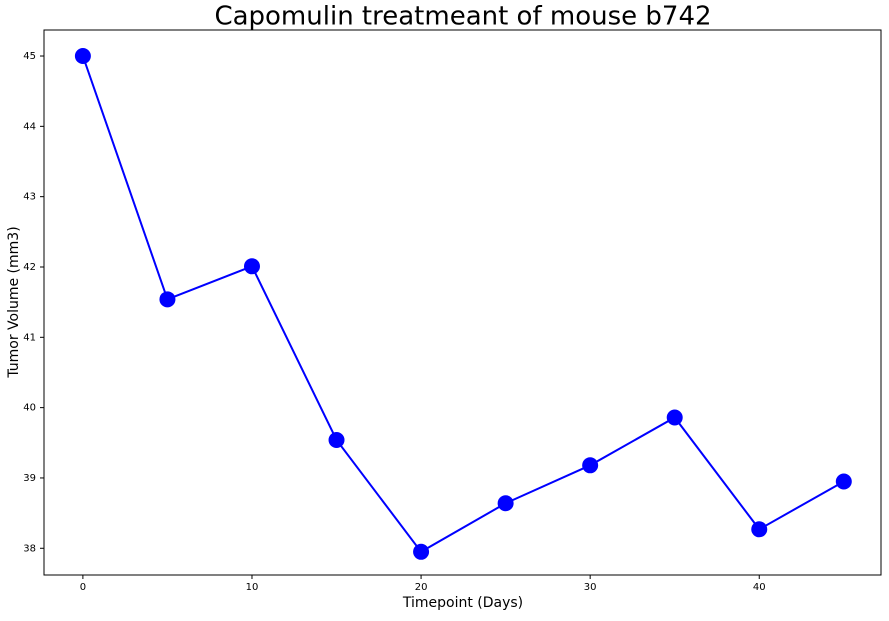 The width and height of the screenshot is (889, 621). I want to click on y-axis-label: Tumor Volume (mm3), so click(14, 302).